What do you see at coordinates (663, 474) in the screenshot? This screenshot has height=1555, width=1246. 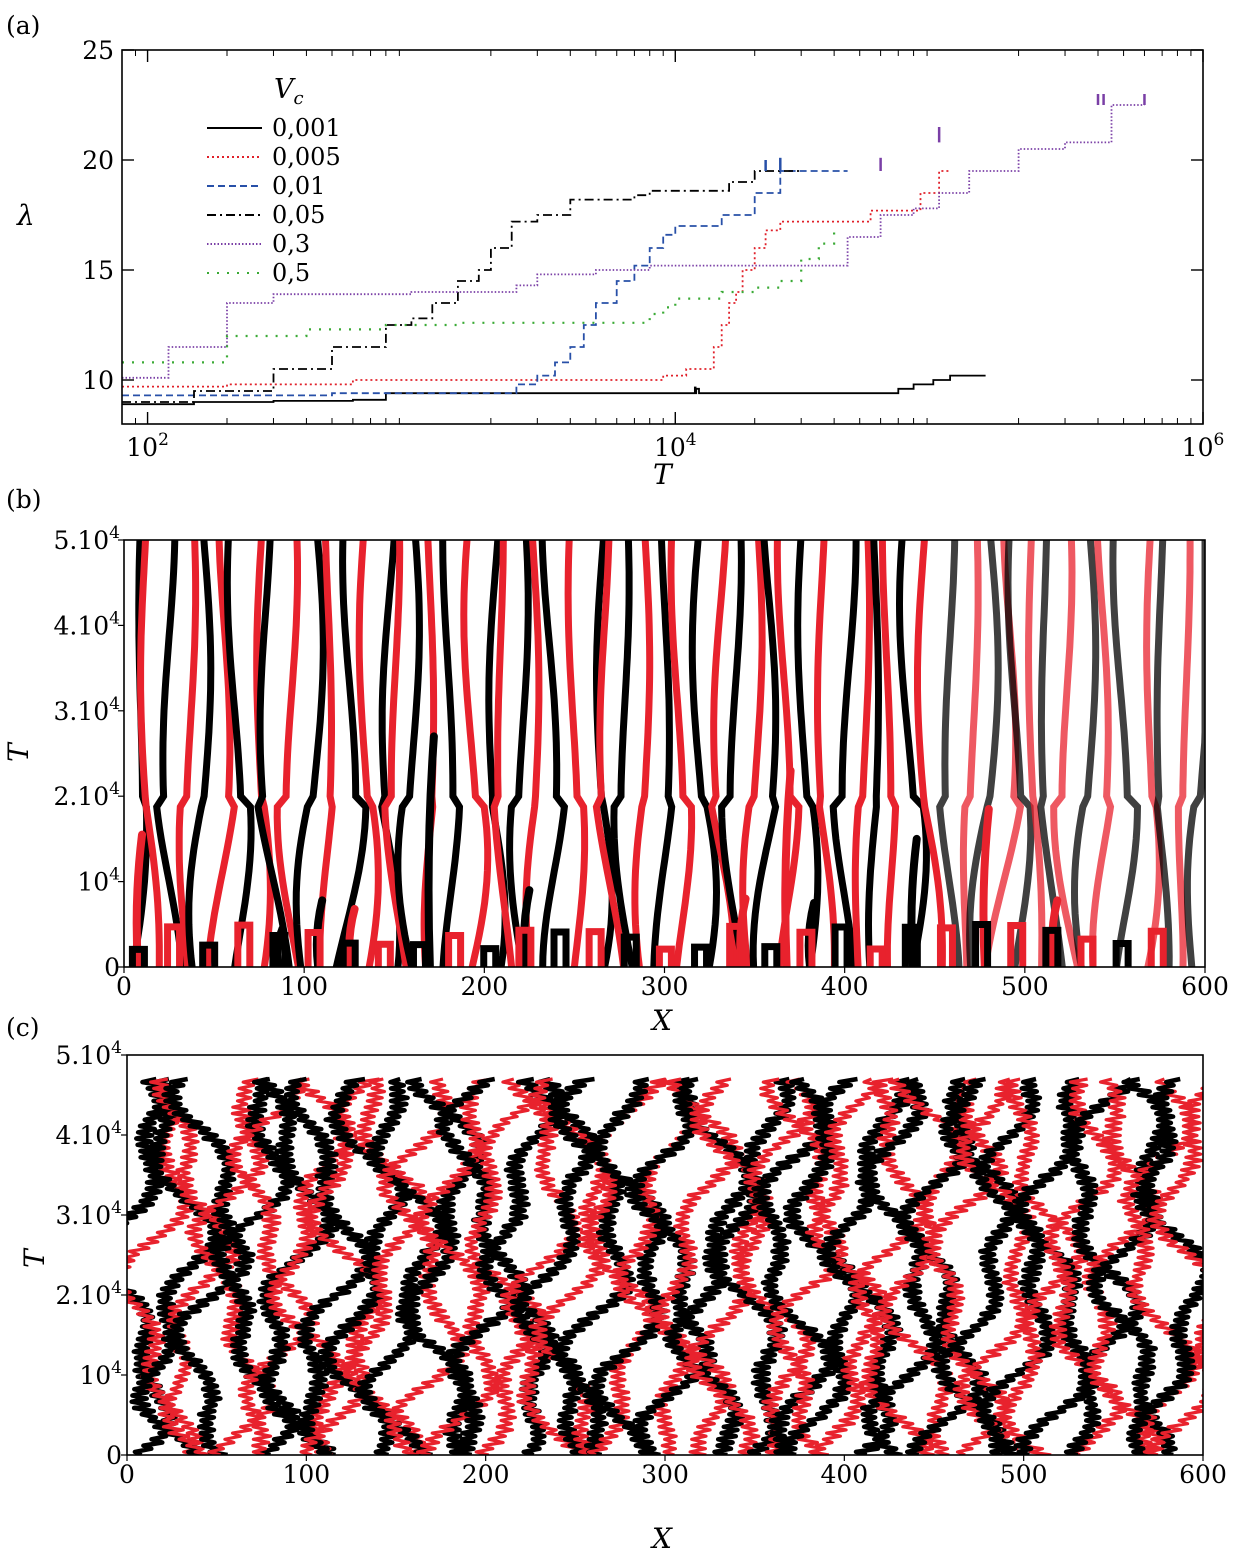 I see `x-axis-title-a: T` at bounding box center [663, 474].